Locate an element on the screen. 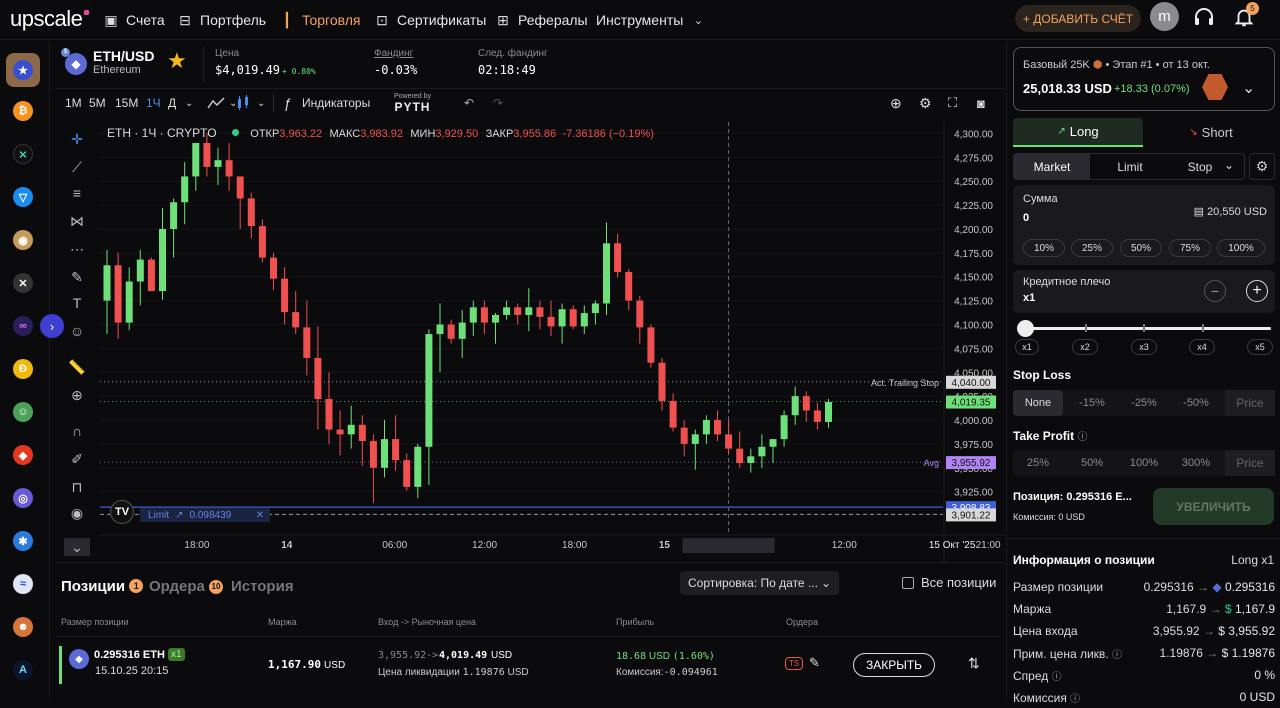 Image resolution: width=1280 pixels, height=708 pixels. order-type-stop: Stop is located at coordinates (1200, 166).